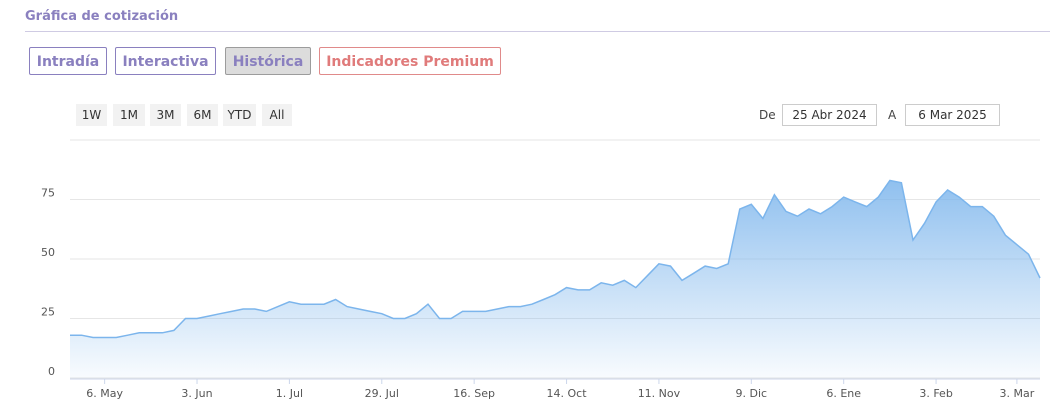 This screenshot has width=1058, height=405. I want to click on x-tick-label: 1. Jul, so click(289, 393).